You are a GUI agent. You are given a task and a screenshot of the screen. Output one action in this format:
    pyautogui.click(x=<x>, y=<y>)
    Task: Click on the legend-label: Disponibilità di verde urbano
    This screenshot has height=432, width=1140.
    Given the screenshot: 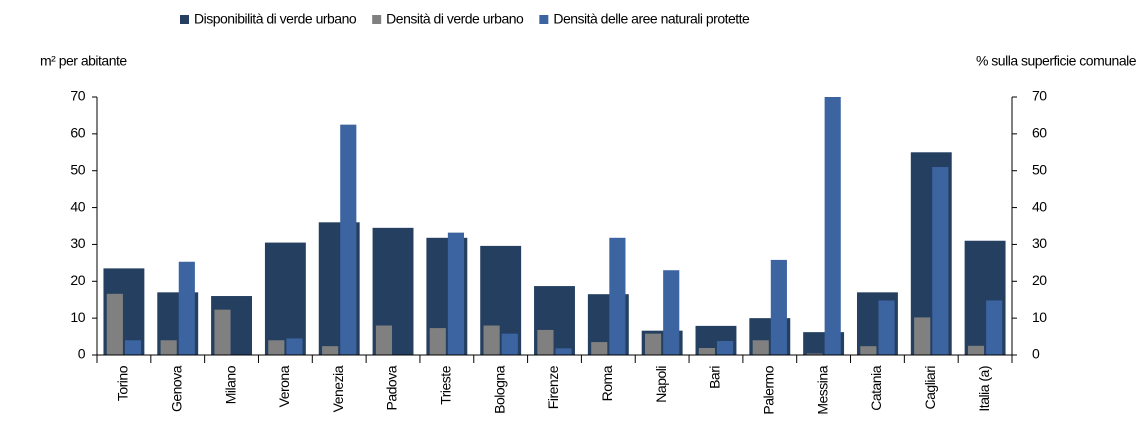 What is the action you would take?
    pyautogui.click(x=275, y=19)
    